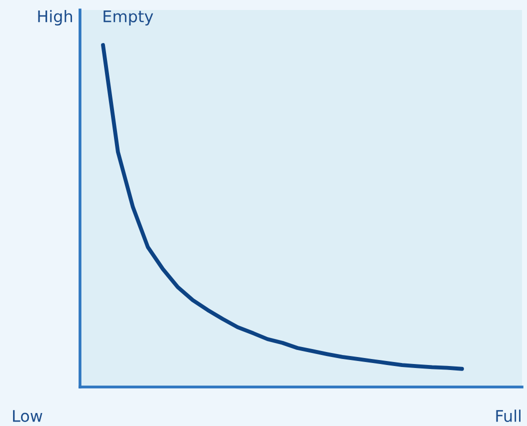  I want to click on text: High, so click(55, 18).